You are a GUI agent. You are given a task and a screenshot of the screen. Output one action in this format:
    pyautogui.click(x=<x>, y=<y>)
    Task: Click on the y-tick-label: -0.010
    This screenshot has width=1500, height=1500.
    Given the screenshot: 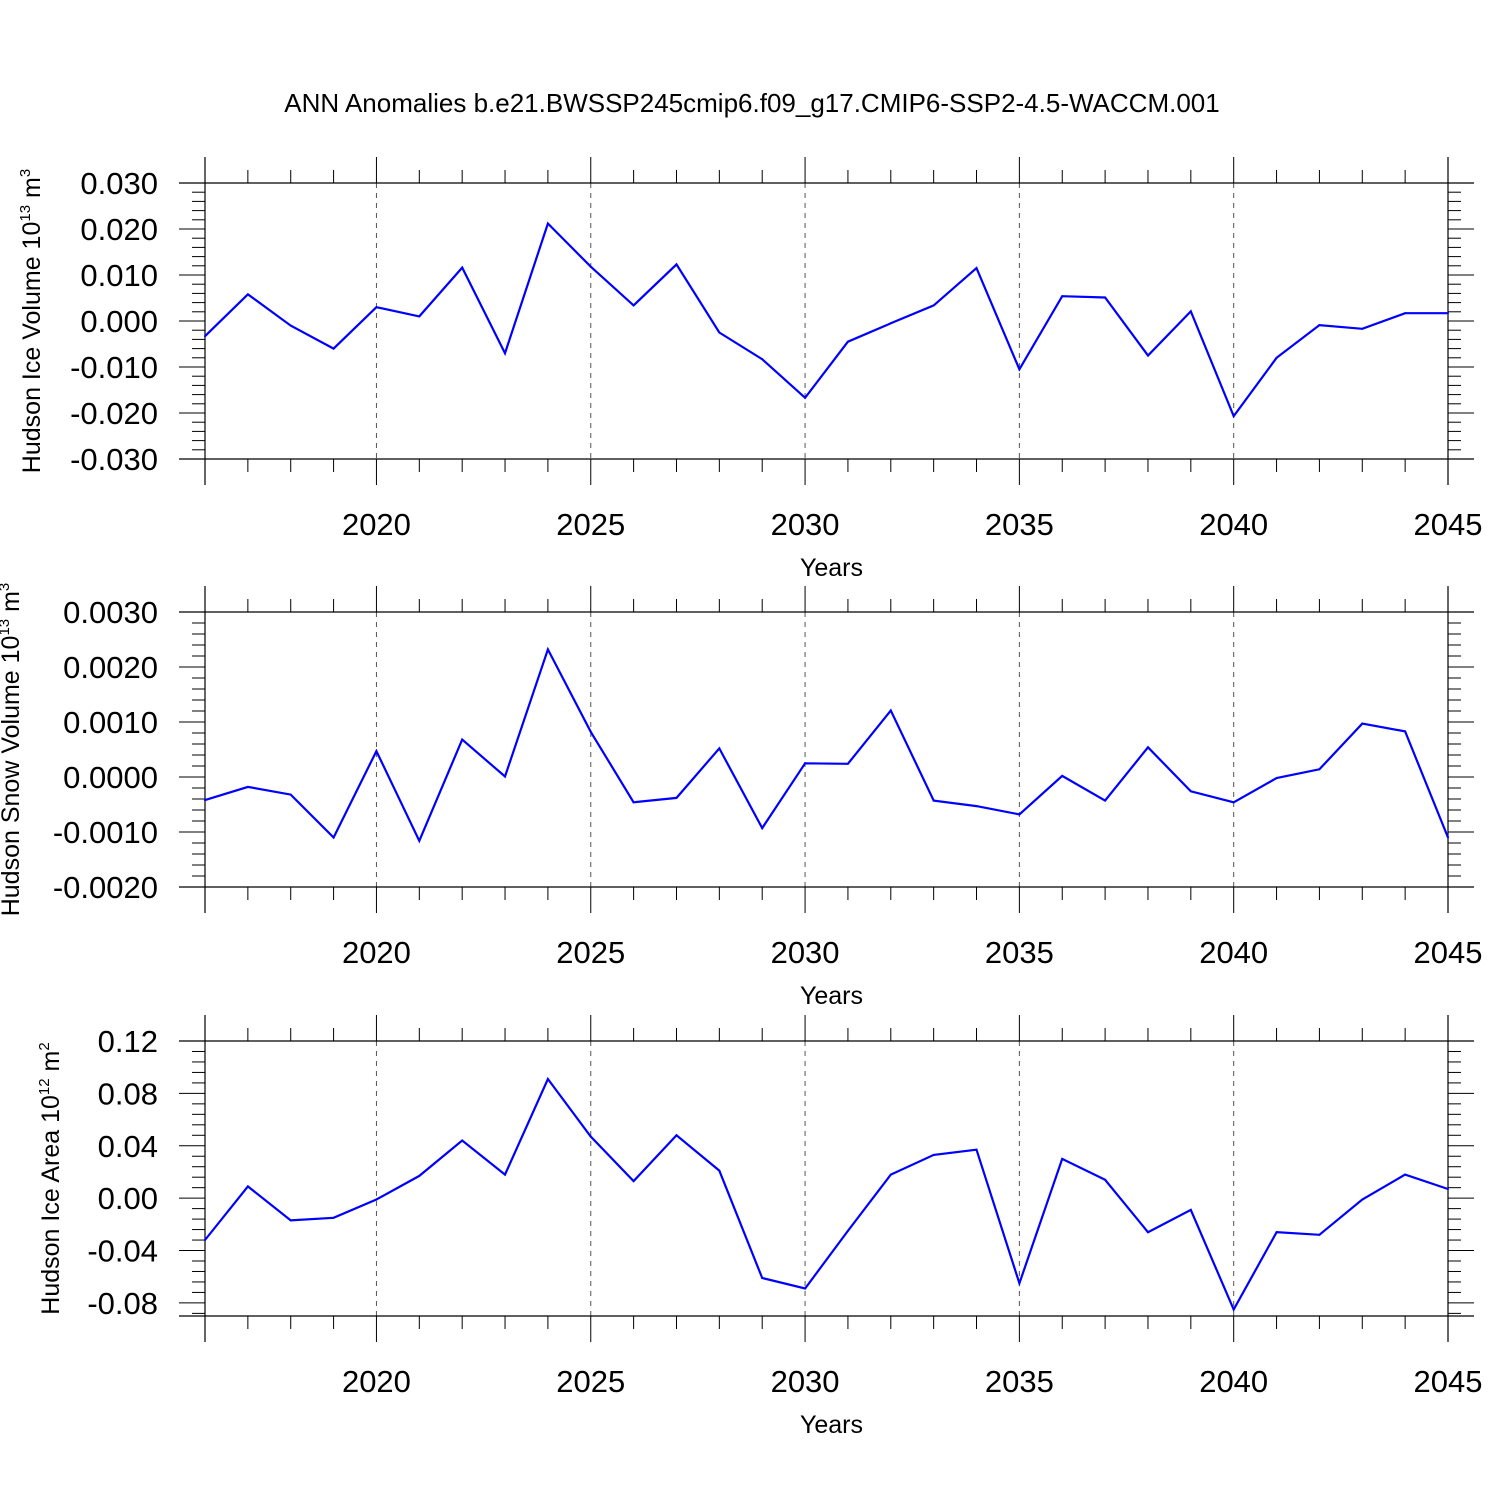 What is the action you would take?
    pyautogui.click(x=114, y=367)
    